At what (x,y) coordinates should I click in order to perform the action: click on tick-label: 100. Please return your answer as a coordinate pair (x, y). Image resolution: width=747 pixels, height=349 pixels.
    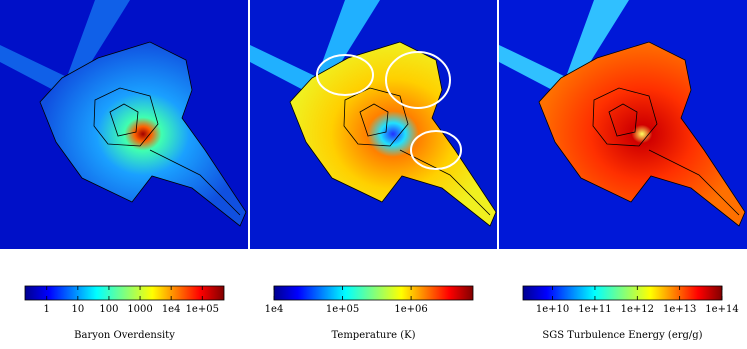
    Looking at the image, I should click on (108, 309).